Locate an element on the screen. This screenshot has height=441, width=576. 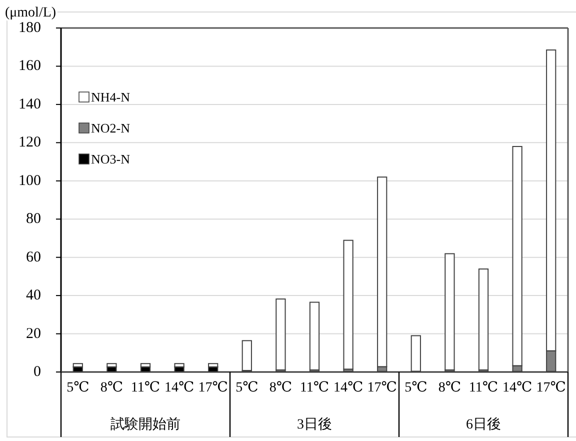
text: 6日後 is located at coordinates (483, 424).